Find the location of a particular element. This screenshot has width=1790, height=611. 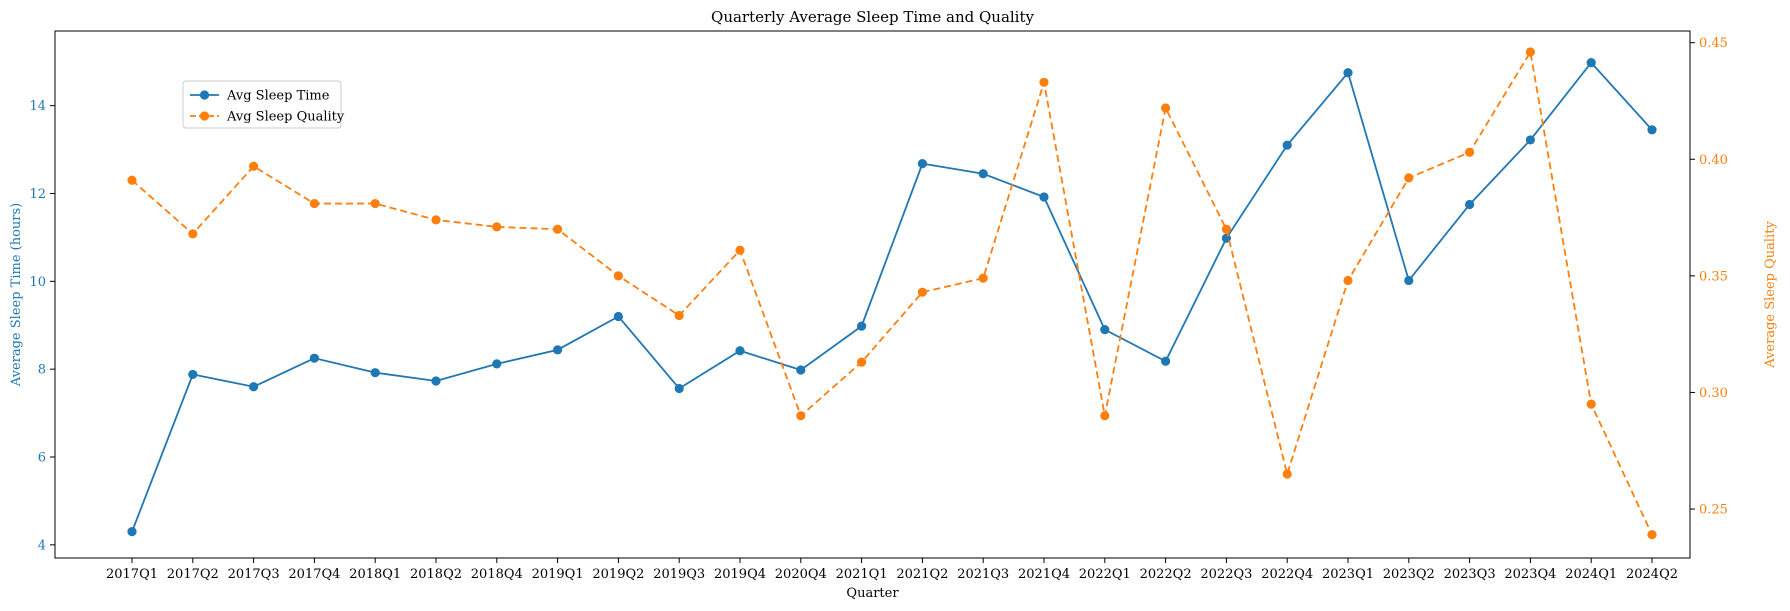

chart-title: Quarterly Average Sleep Time and Quality is located at coordinates (872, 17).